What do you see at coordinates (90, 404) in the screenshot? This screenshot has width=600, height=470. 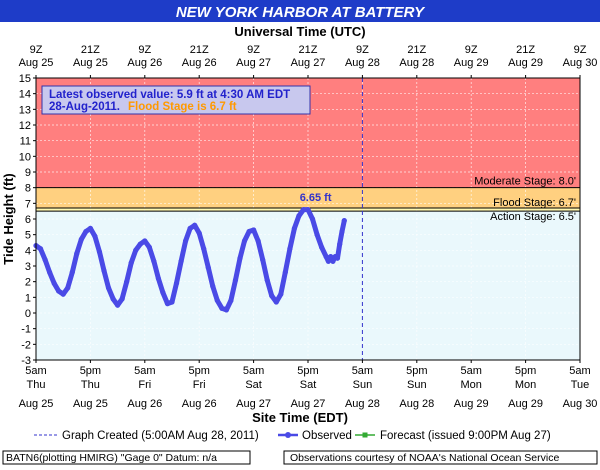 I see `bottom-tick-date: Aug 25` at bounding box center [90, 404].